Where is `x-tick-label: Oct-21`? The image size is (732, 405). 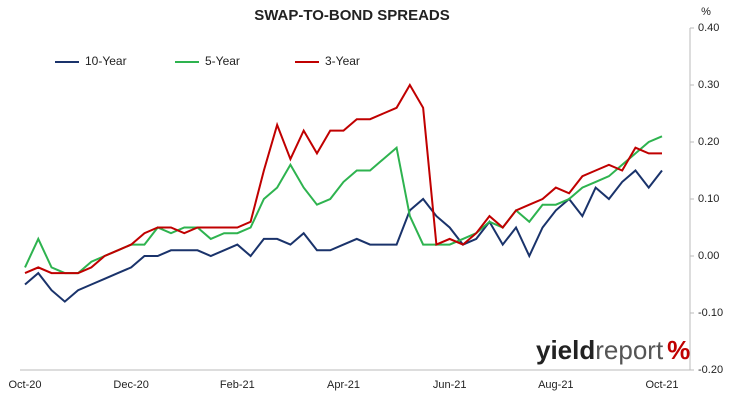 x-tick-label: Oct-21 is located at coordinates (661, 385).